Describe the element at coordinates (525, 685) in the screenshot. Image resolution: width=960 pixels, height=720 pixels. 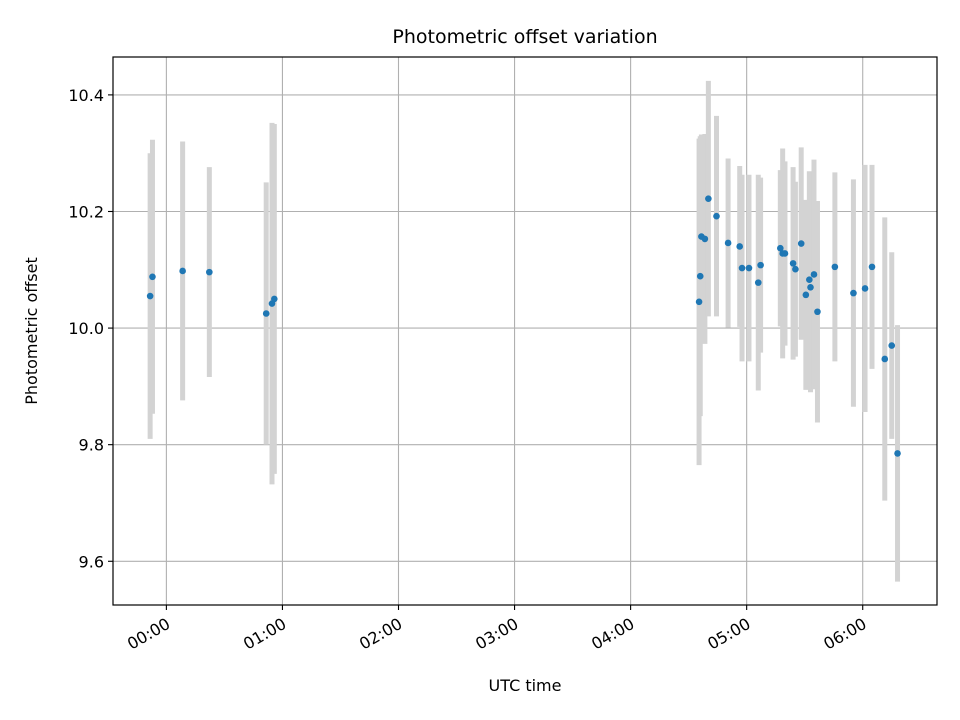
I see `x-axis-label: UTC time` at that location.